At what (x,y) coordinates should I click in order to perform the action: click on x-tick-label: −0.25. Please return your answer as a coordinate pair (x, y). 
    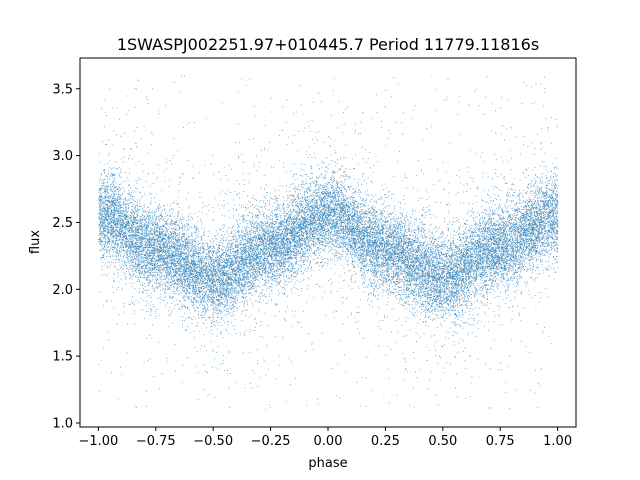
    Looking at the image, I should click on (271, 441).